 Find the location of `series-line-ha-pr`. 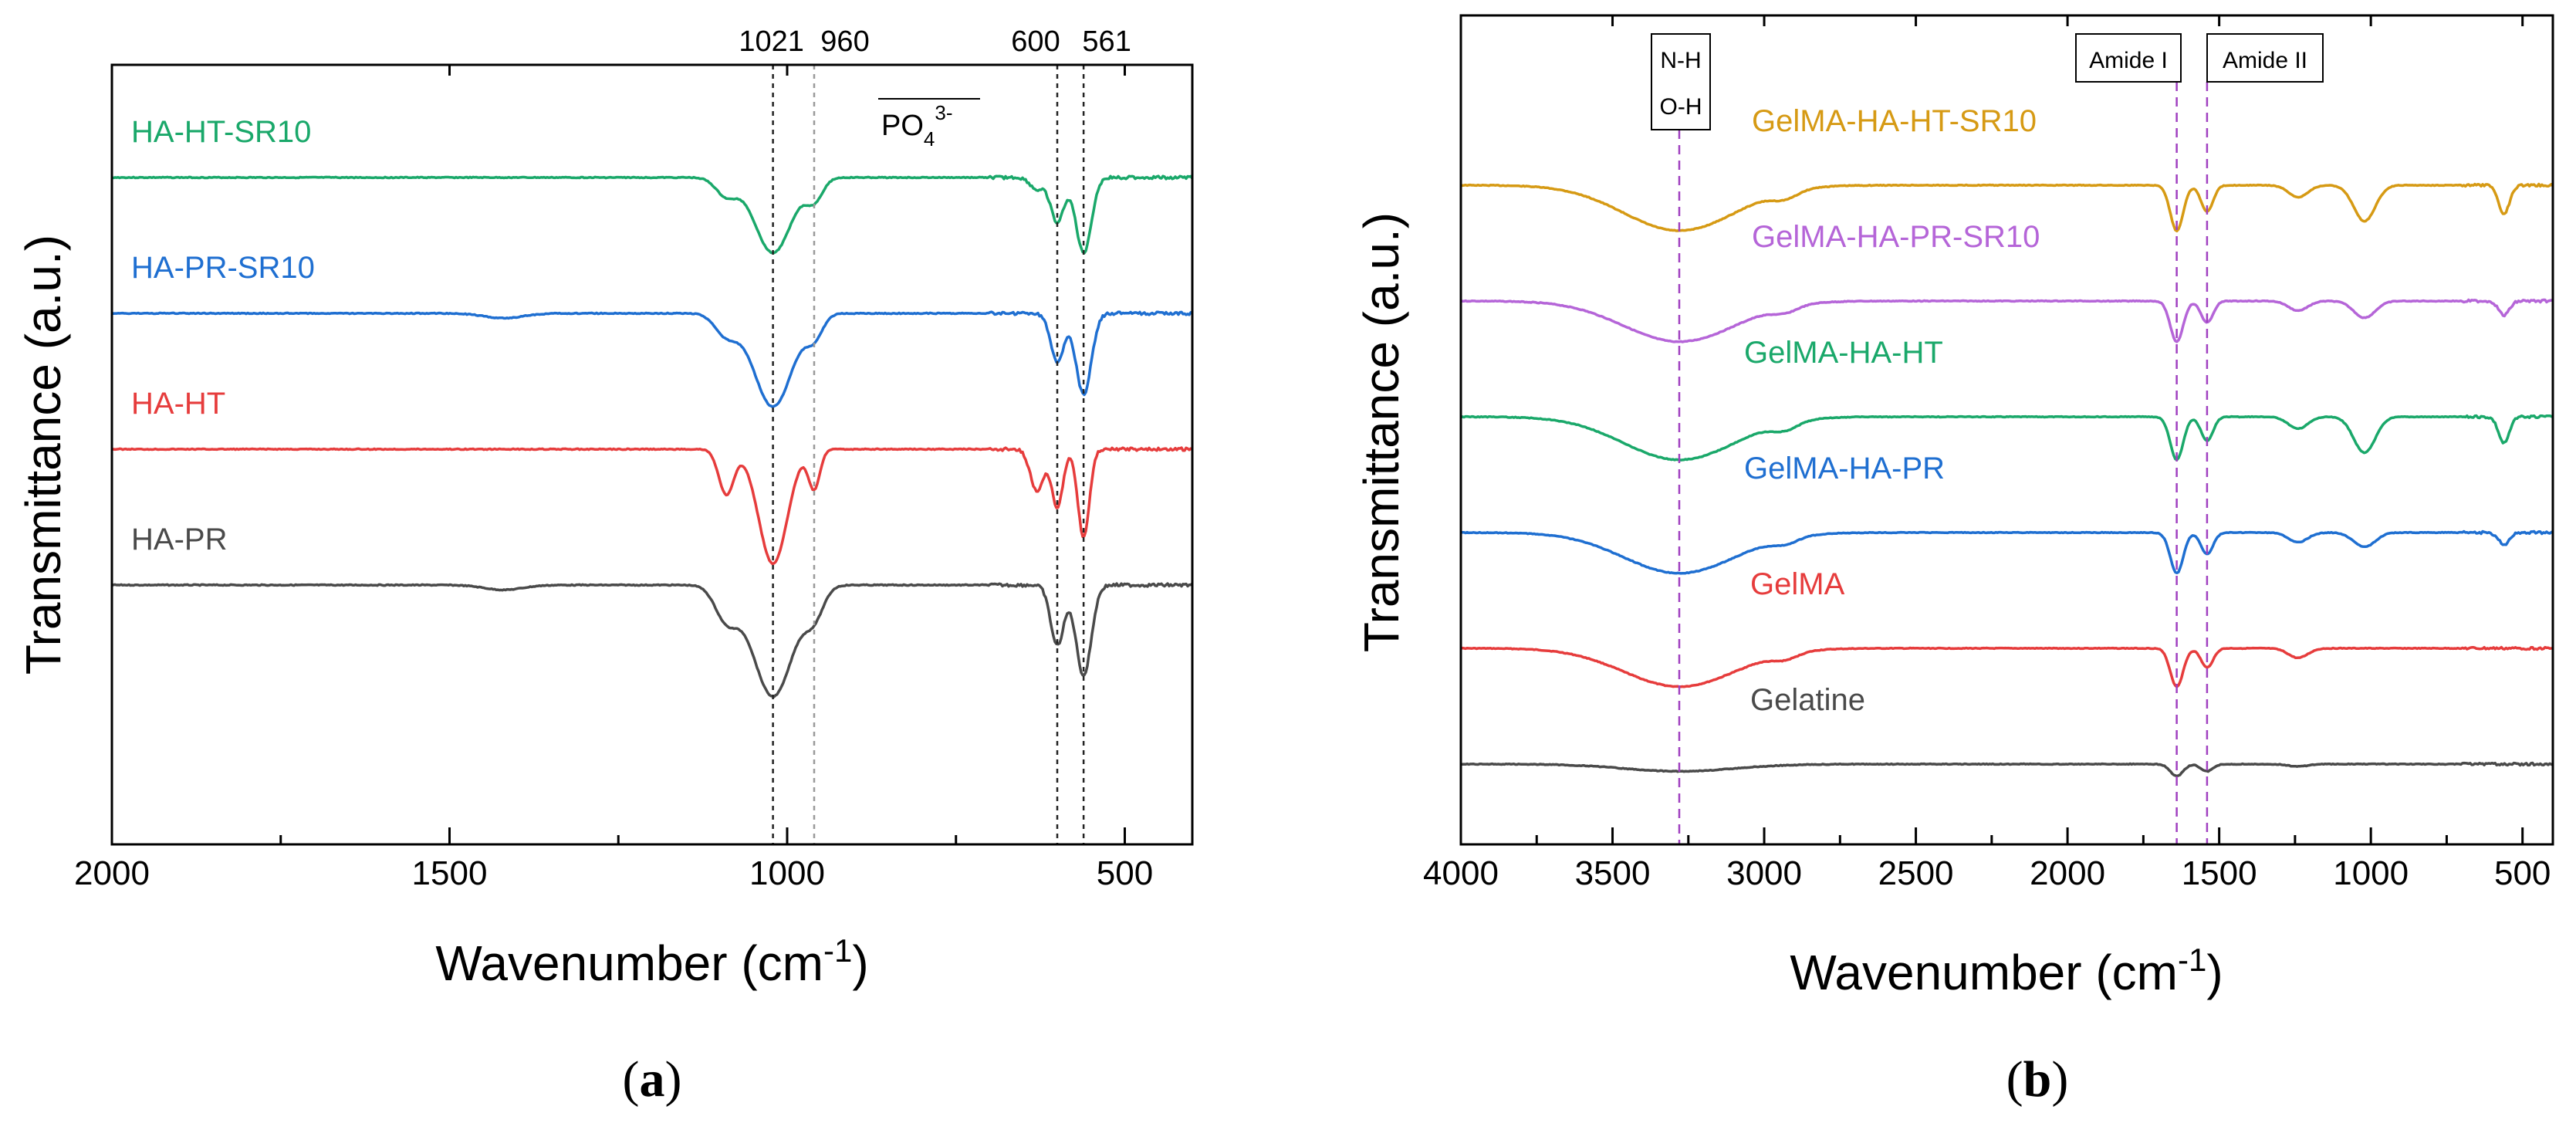

series-line-ha-pr is located at coordinates (652, 640).